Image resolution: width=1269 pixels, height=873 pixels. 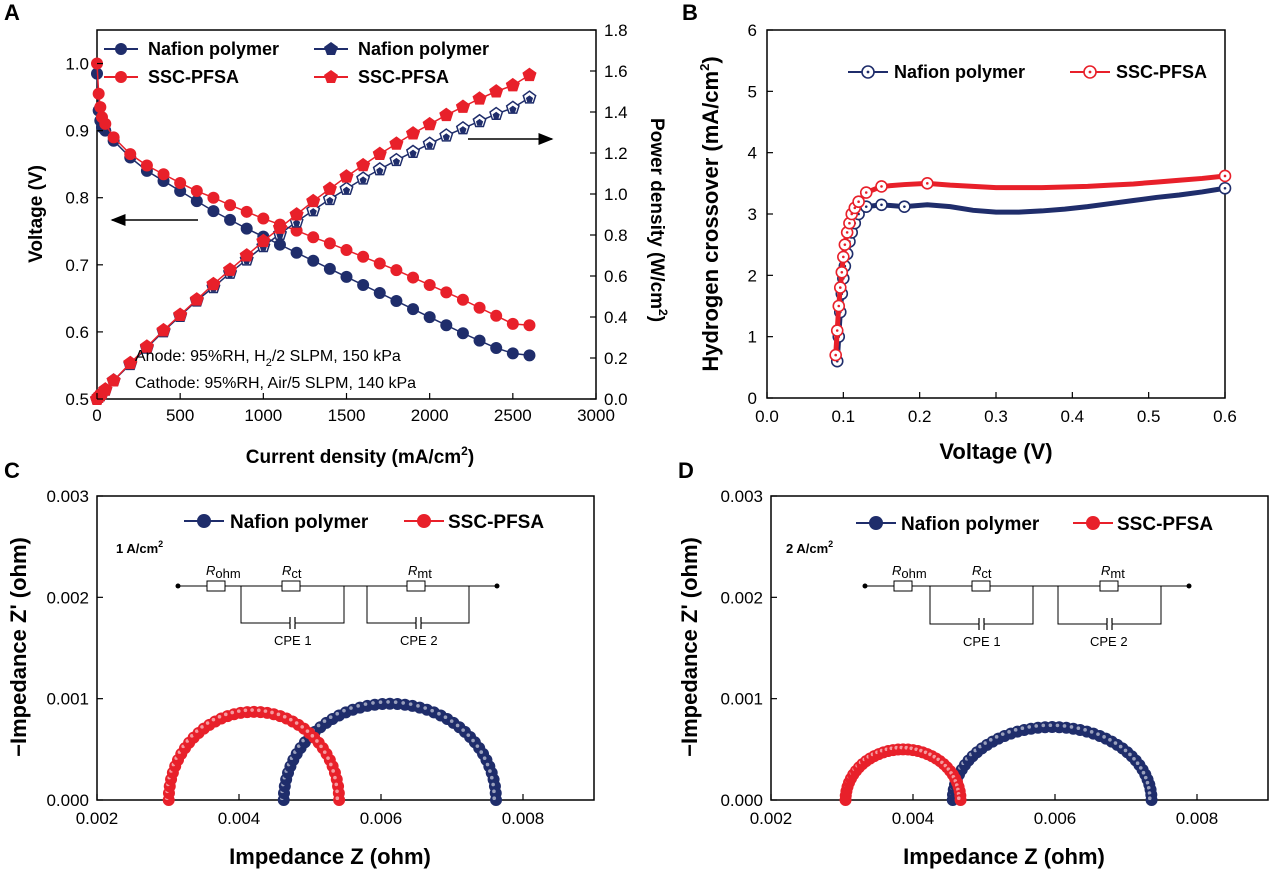 I want to click on panel-label-b: B, so click(x=690, y=12).